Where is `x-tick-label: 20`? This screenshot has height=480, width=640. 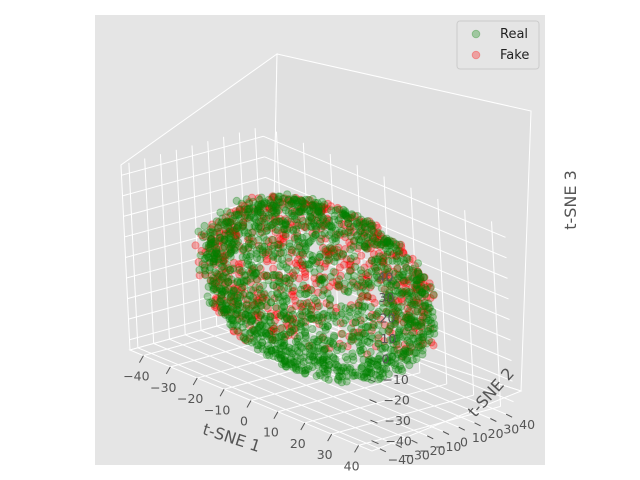
x-tick-label: 20 is located at coordinates (298, 443).